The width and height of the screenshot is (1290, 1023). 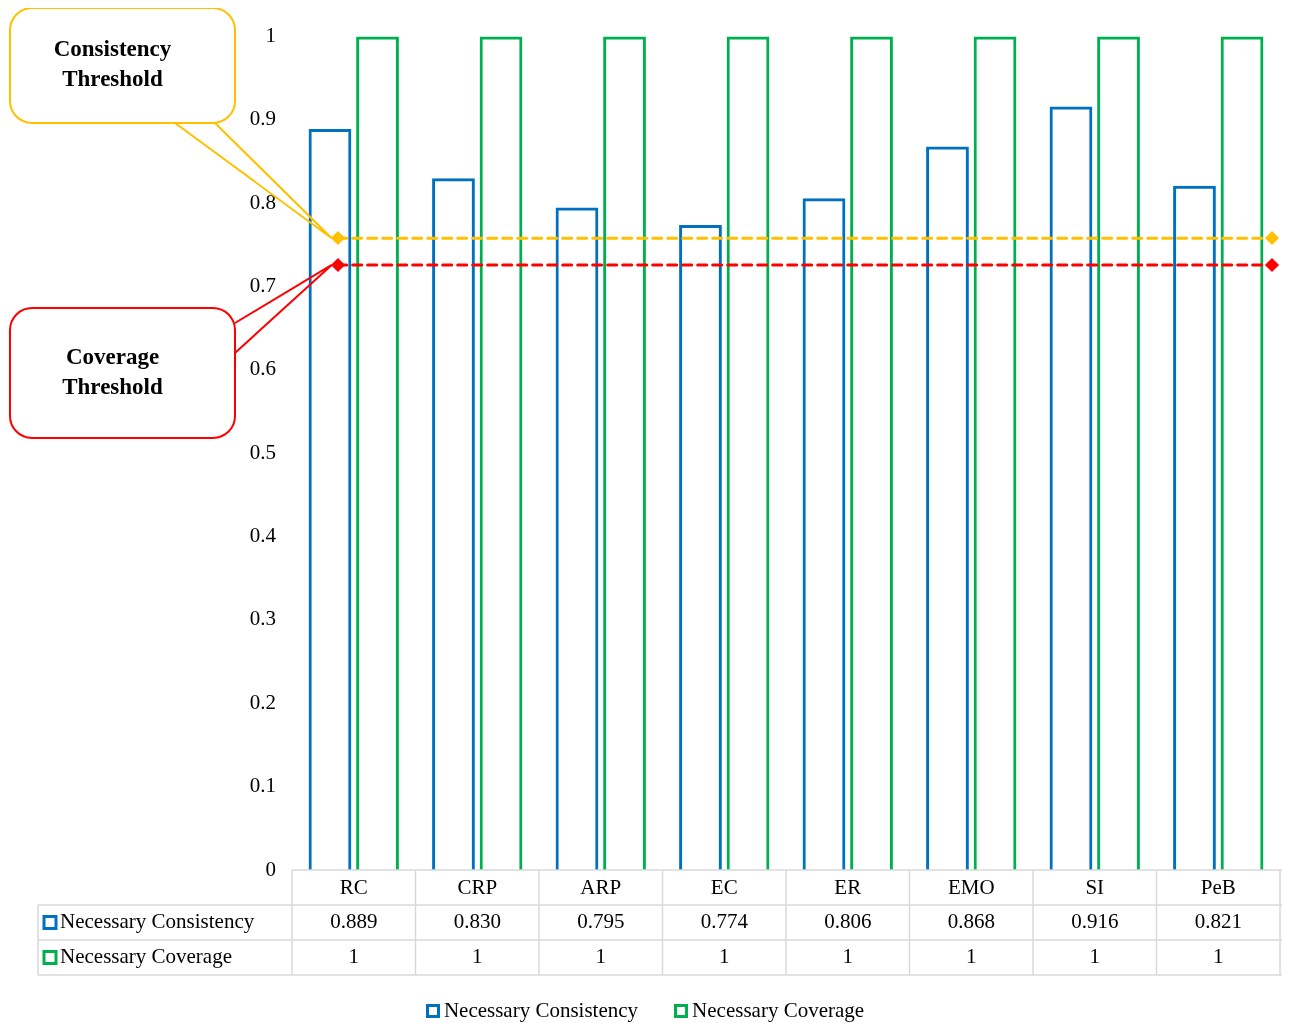 What do you see at coordinates (601, 887) in the screenshot?
I see `x-tick-label: ARP` at bounding box center [601, 887].